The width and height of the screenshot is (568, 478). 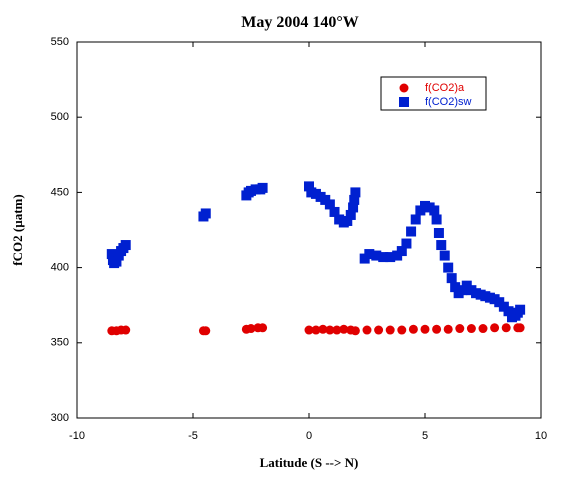 What do you see at coordinates (300, 22) in the screenshot?
I see `chart-title: May 2004 140°W` at bounding box center [300, 22].